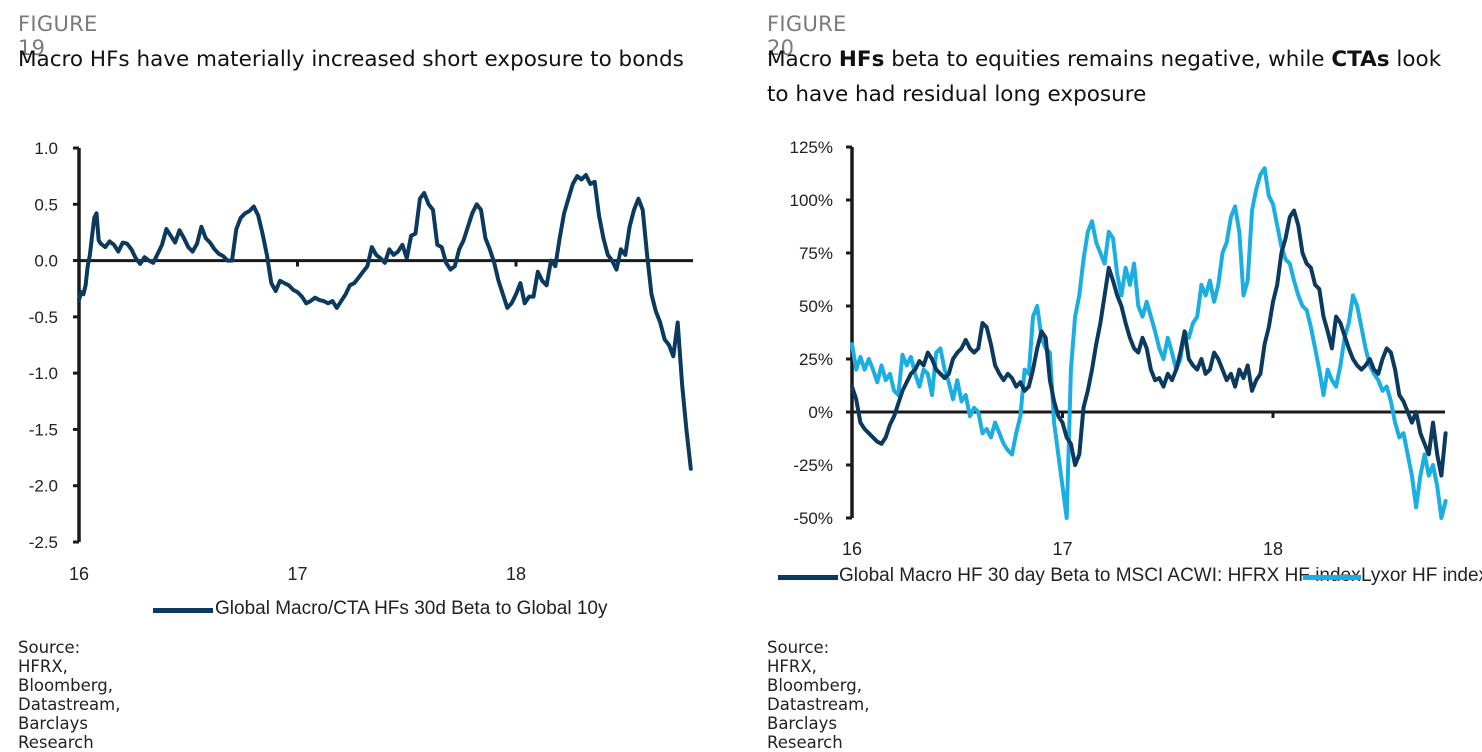 The width and height of the screenshot is (1482, 752). What do you see at coordinates (811, 200) in the screenshot?
I see `y-tick-label: 100%` at bounding box center [811, 200].